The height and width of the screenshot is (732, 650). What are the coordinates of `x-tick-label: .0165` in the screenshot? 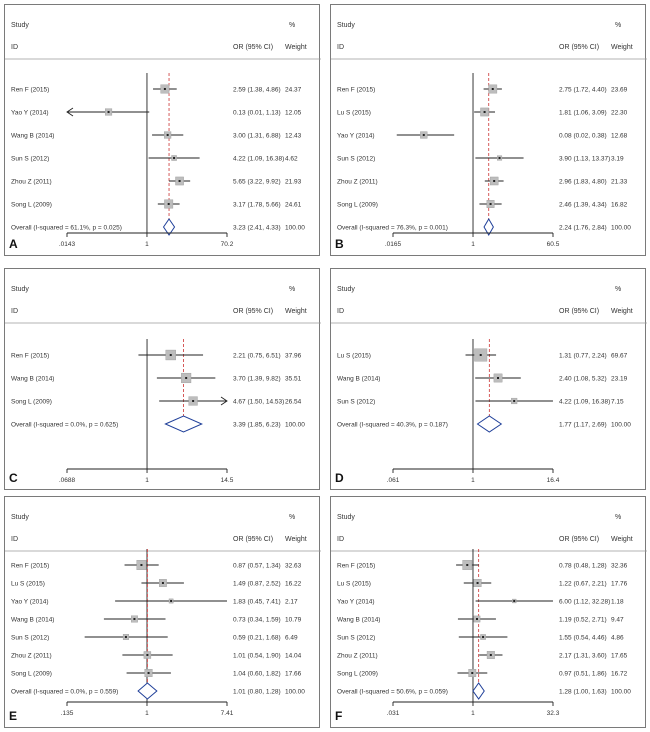 It's located at (393, 244).